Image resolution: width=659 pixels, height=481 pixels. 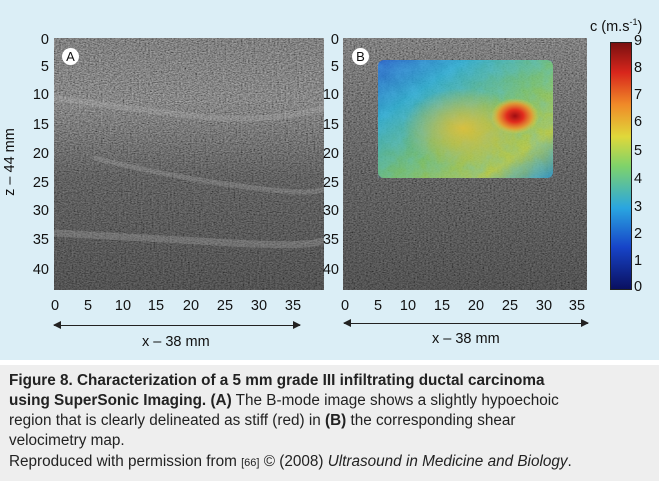 What do you see at coordinates (466, 339) in the screenshot?
I see `x-axis-title-b: x – 38 mm` at bounding box center [466, 339].